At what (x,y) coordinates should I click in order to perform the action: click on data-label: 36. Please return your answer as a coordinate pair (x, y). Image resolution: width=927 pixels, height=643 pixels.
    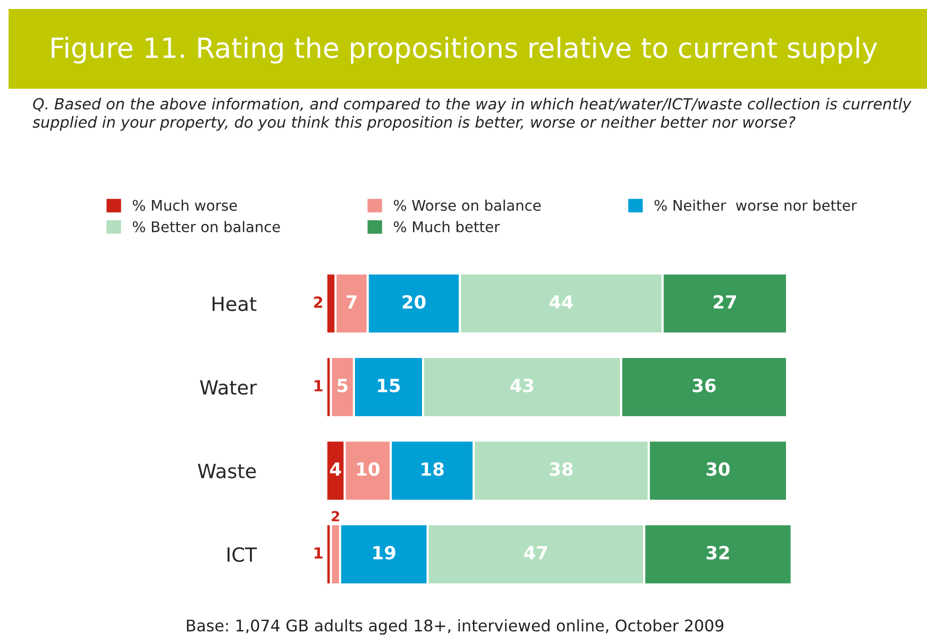
    Looking at the image, I should click on (704, 385).